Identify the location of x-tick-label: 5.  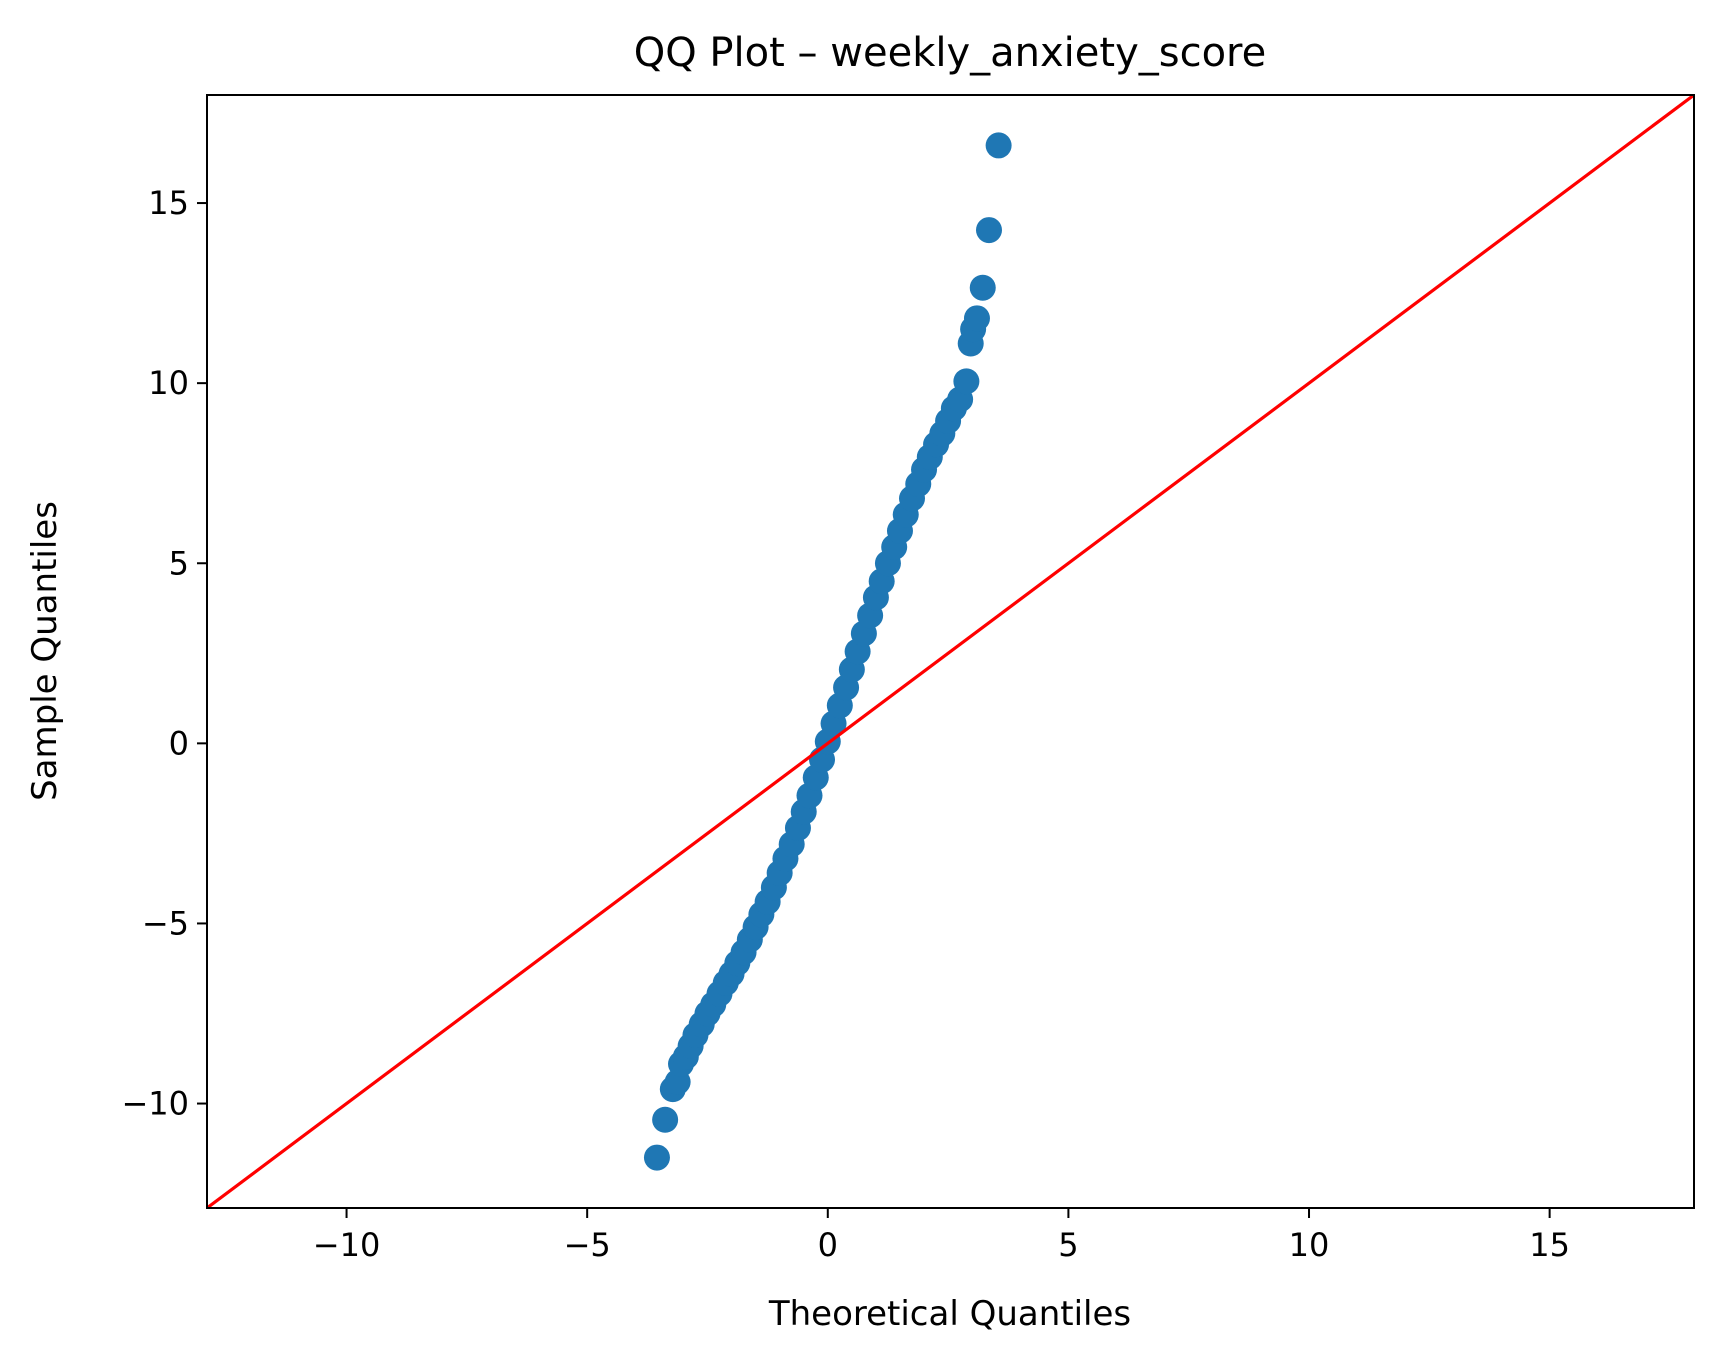
(1068, 1245).